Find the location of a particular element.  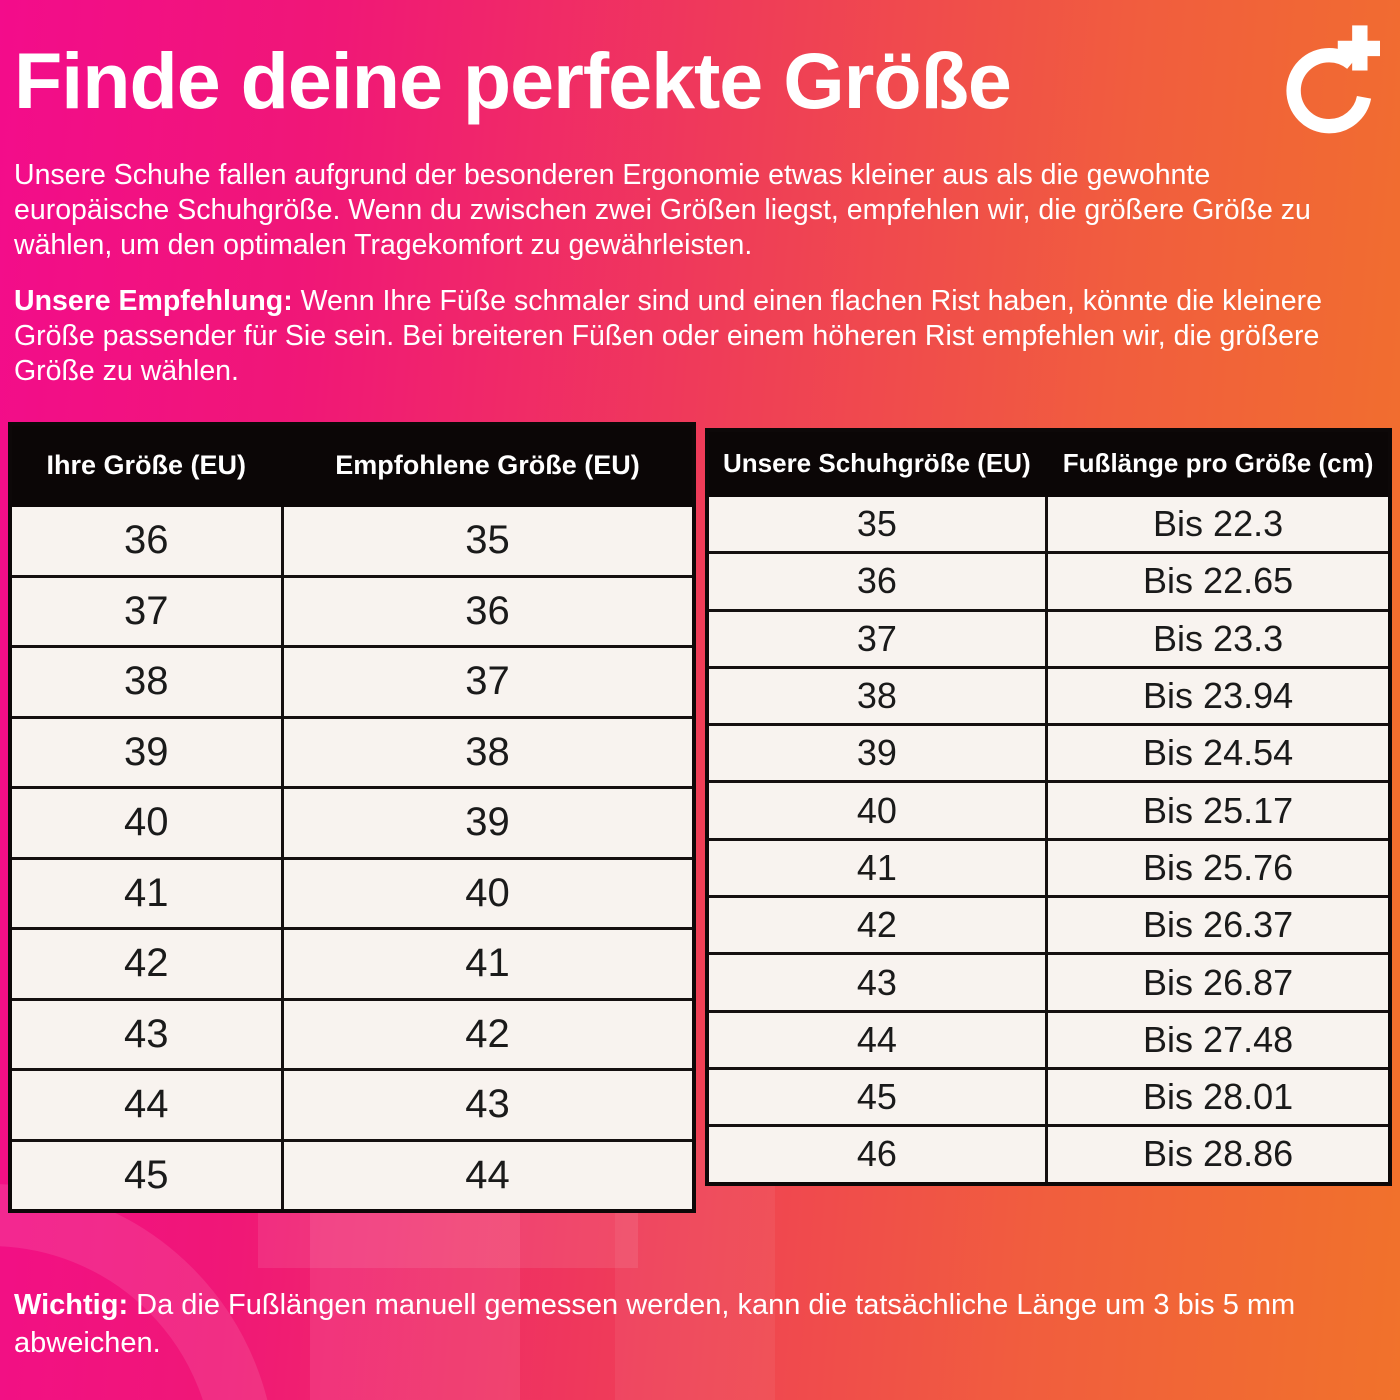

table-row: 45 44 is located at coordinates (352, 1175).